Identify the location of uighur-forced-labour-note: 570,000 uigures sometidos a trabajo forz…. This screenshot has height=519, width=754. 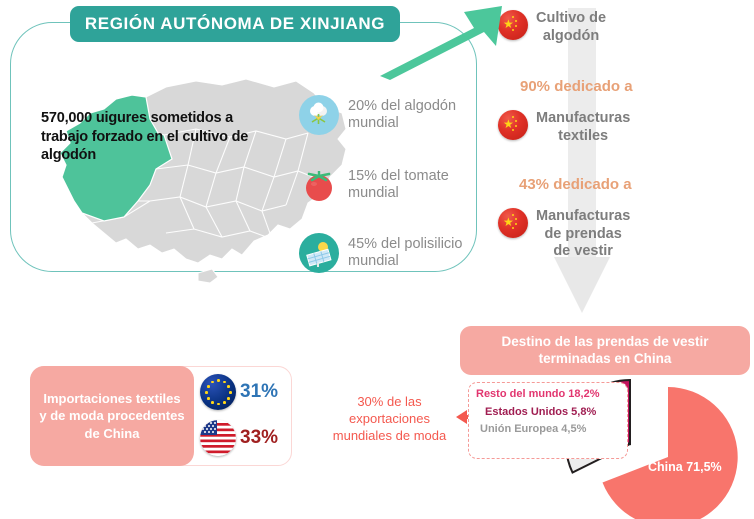
(145, 137).